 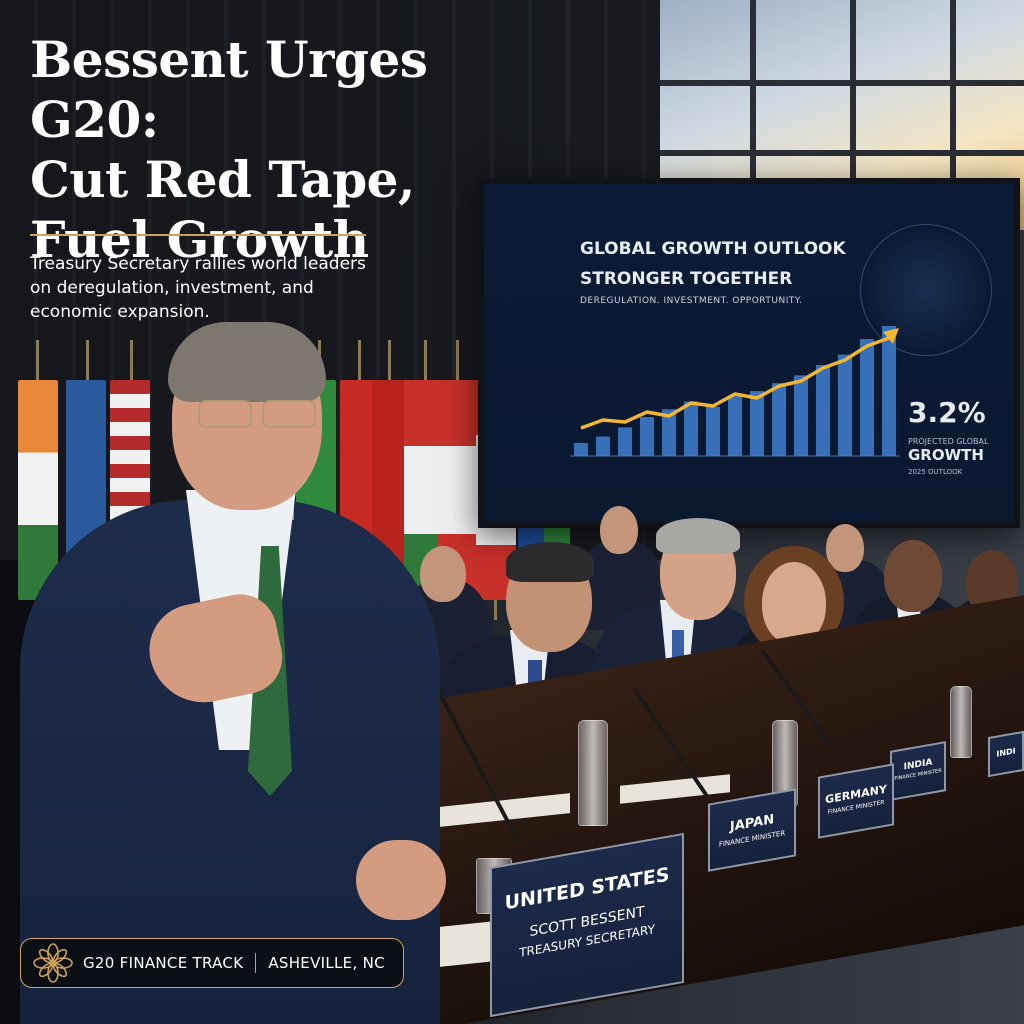 What do you see at coordinates (946, 455) in the screenshot?
I see `stat-growth: GROWTH` at bounding box center [946, 455].